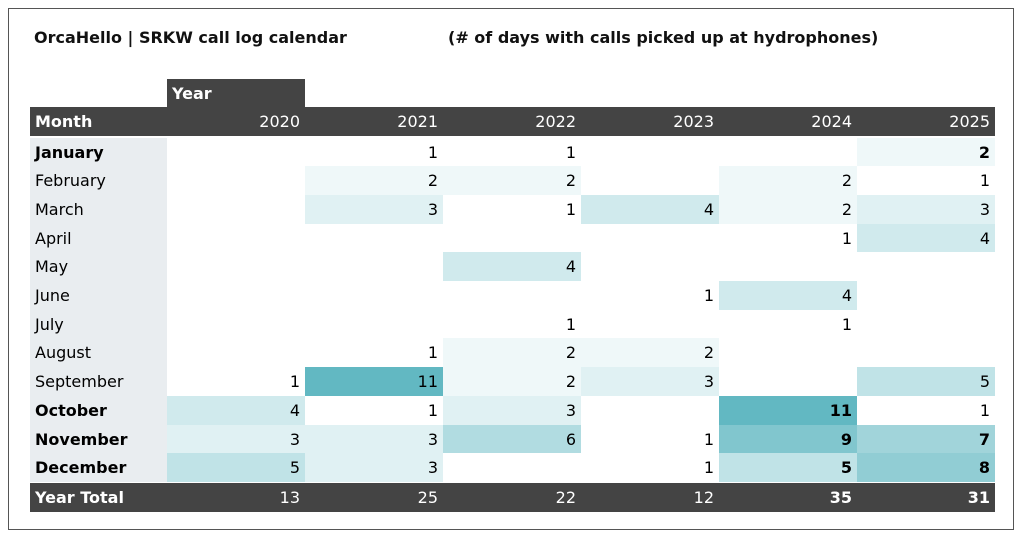 The image size is (1024, 541). I want to click on total: 12, so click(650, 497).